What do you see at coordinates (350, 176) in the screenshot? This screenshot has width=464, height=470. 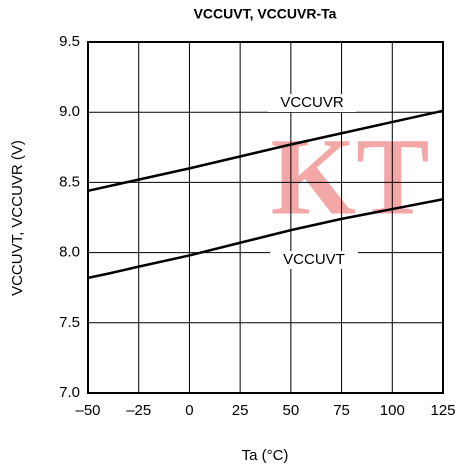 I see `watermark: KT` at bounding box center [350, 176].